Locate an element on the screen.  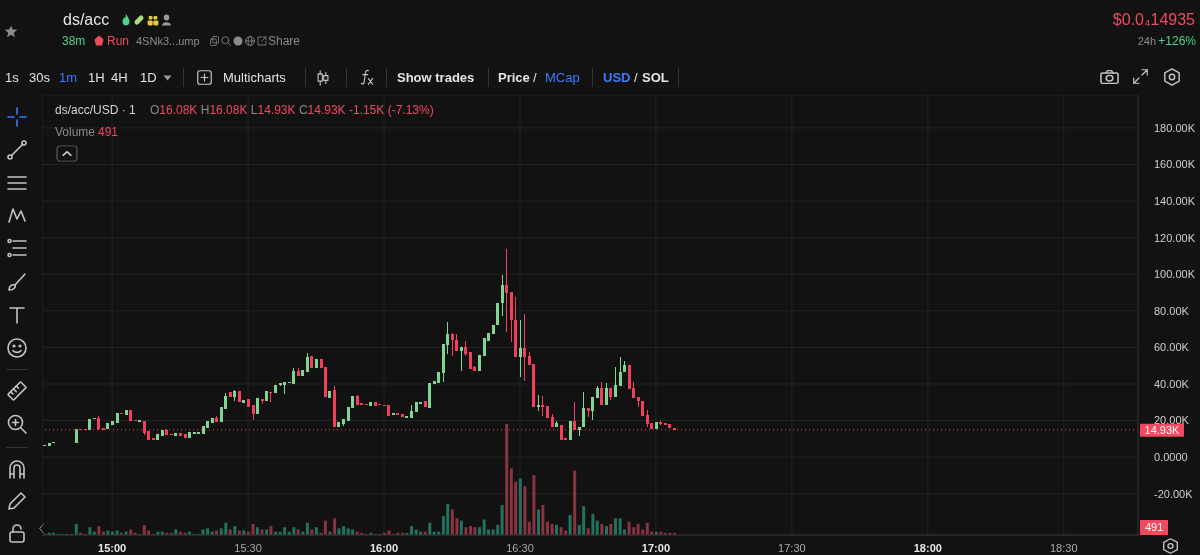
y-tick-label: 120.00K is located at coordinates (1175, 237).